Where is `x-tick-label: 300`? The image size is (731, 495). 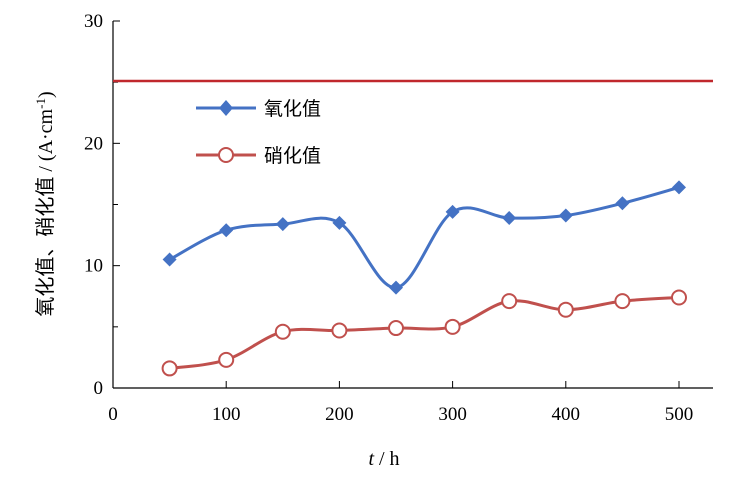
x-tick-label: 300 is located at coordinates (452, 414).